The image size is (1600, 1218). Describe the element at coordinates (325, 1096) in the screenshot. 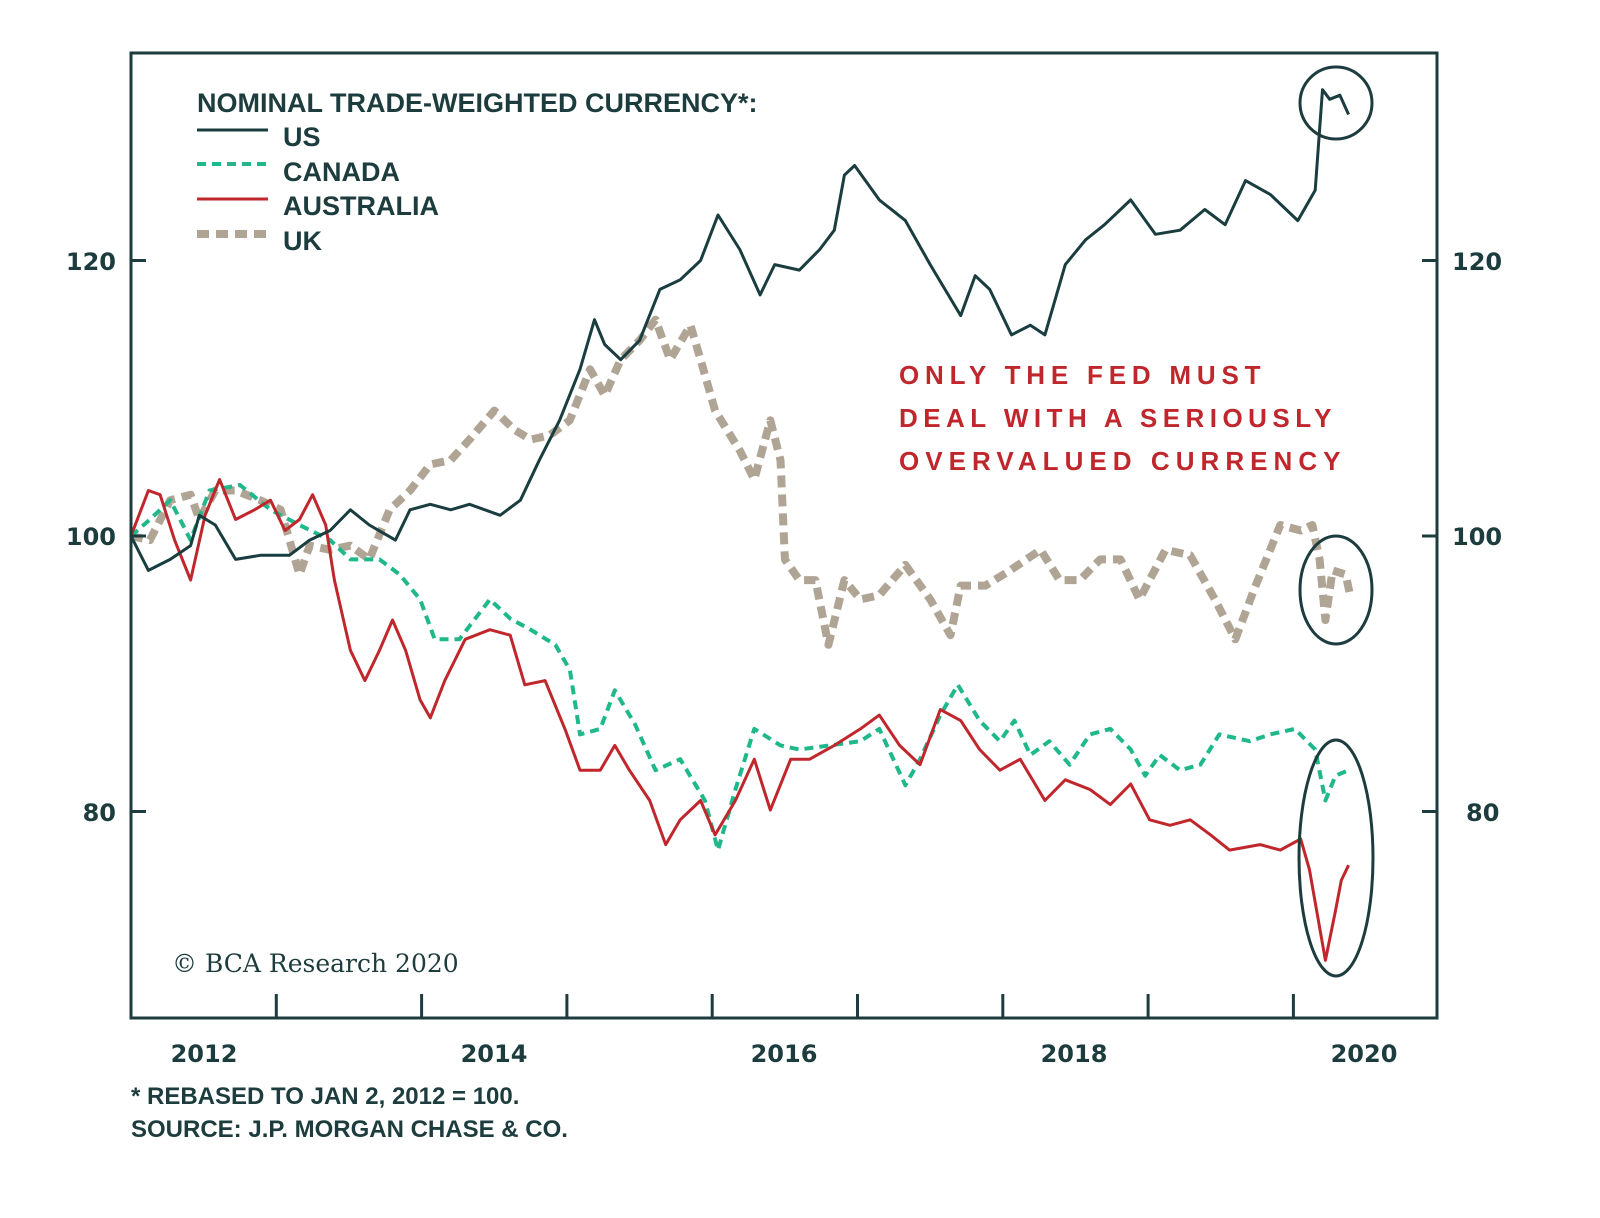

I see `footnote-rebased: * REBASED TO JAN 2, 2012 = 100.` at that location.